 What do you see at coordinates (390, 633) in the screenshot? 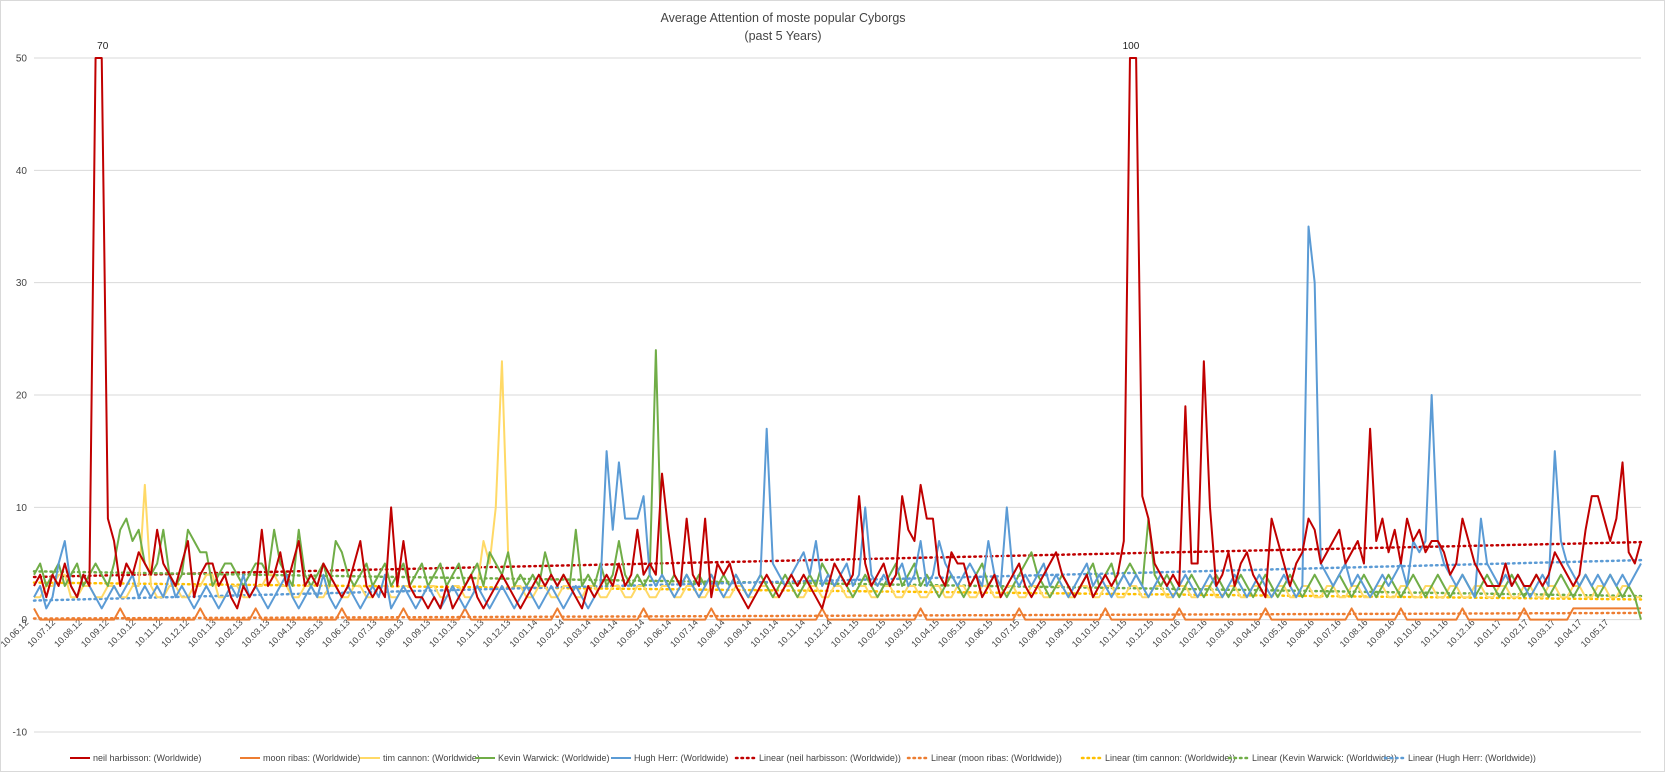
I see `x-tick-label: 10.08.13` at bounding box center [390, 633].